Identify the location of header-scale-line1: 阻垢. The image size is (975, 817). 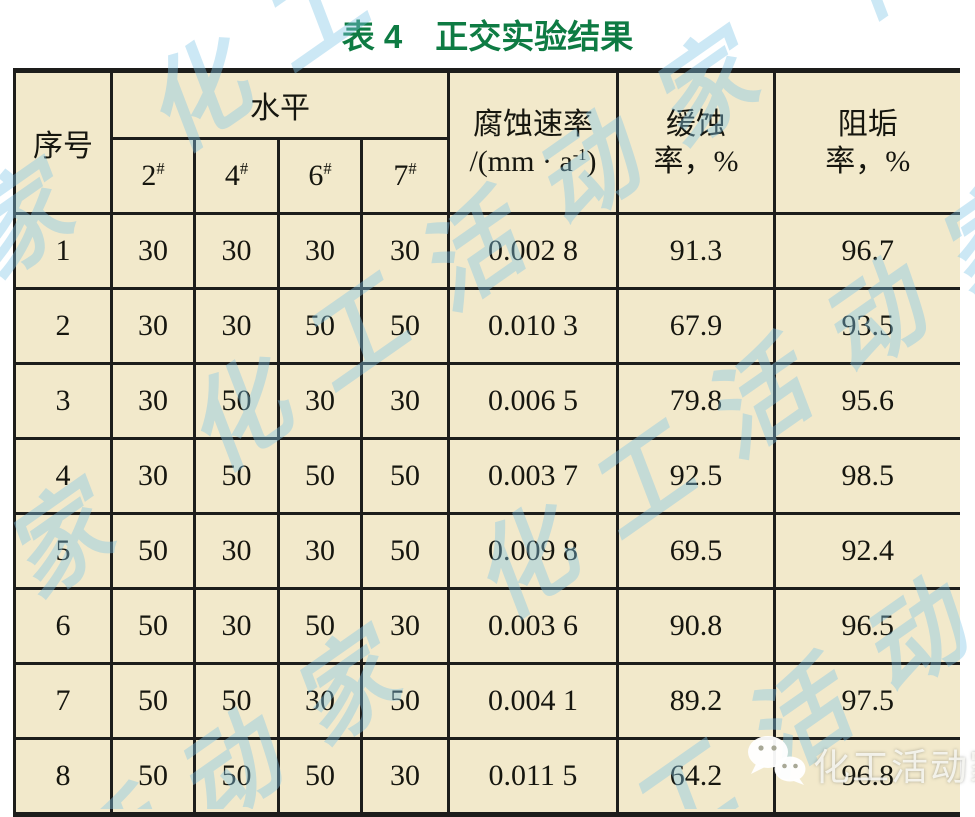
(867, 124).